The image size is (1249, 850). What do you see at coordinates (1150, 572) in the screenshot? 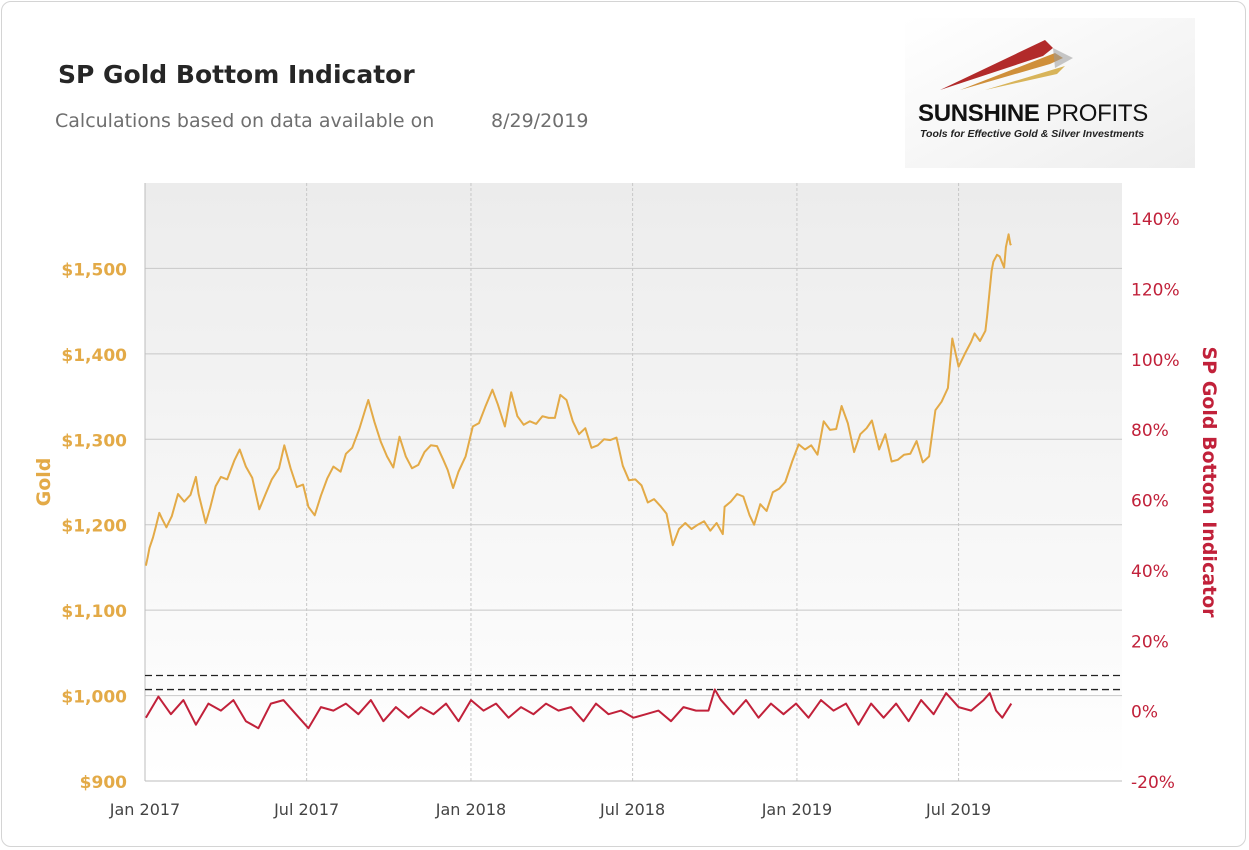
I see `y-tick-label-right: 40%` at bounding box center [1150, 572].